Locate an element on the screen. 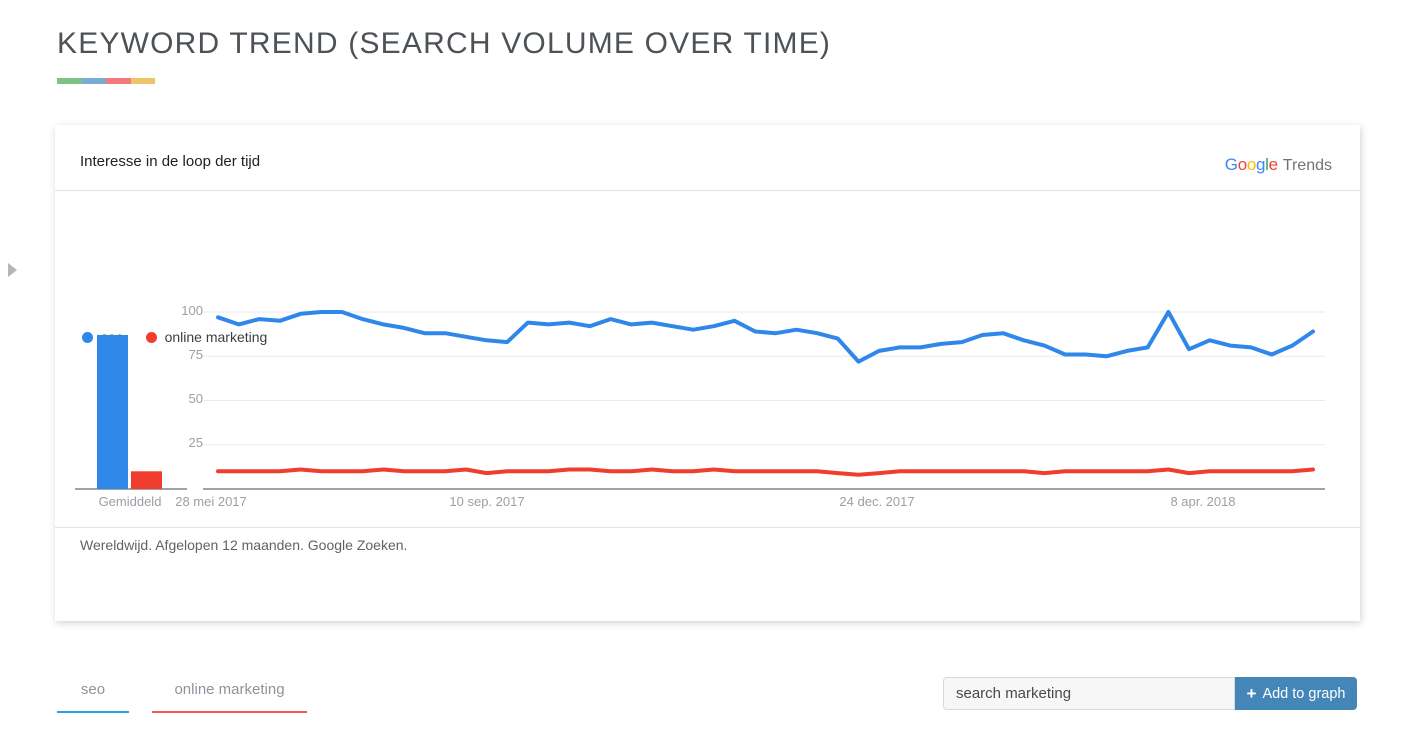 The height and width of the screenshot is (735, 1404). tab-seo-label: seo is located at coordinates (93, 689).